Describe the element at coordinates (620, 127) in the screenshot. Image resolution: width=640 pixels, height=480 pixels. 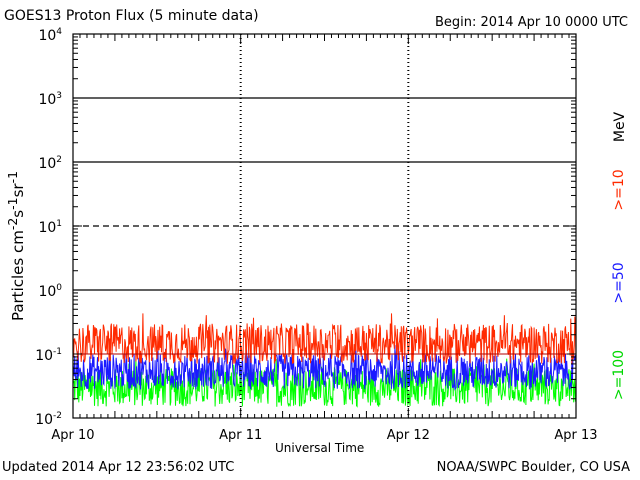
I see `unit-label-mev: MeV` at that location.